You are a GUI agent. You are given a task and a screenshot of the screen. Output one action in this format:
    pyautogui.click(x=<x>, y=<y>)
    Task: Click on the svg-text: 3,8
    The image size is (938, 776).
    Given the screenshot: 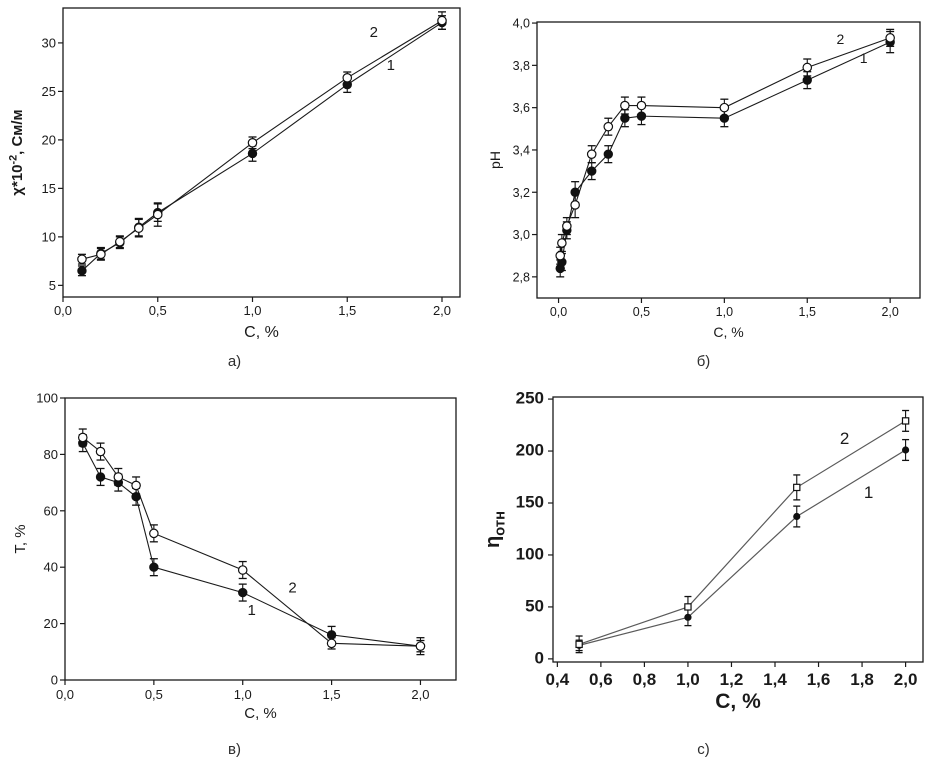 What is the action you would take?
    pyautogui.click(x=521, y=66)
    